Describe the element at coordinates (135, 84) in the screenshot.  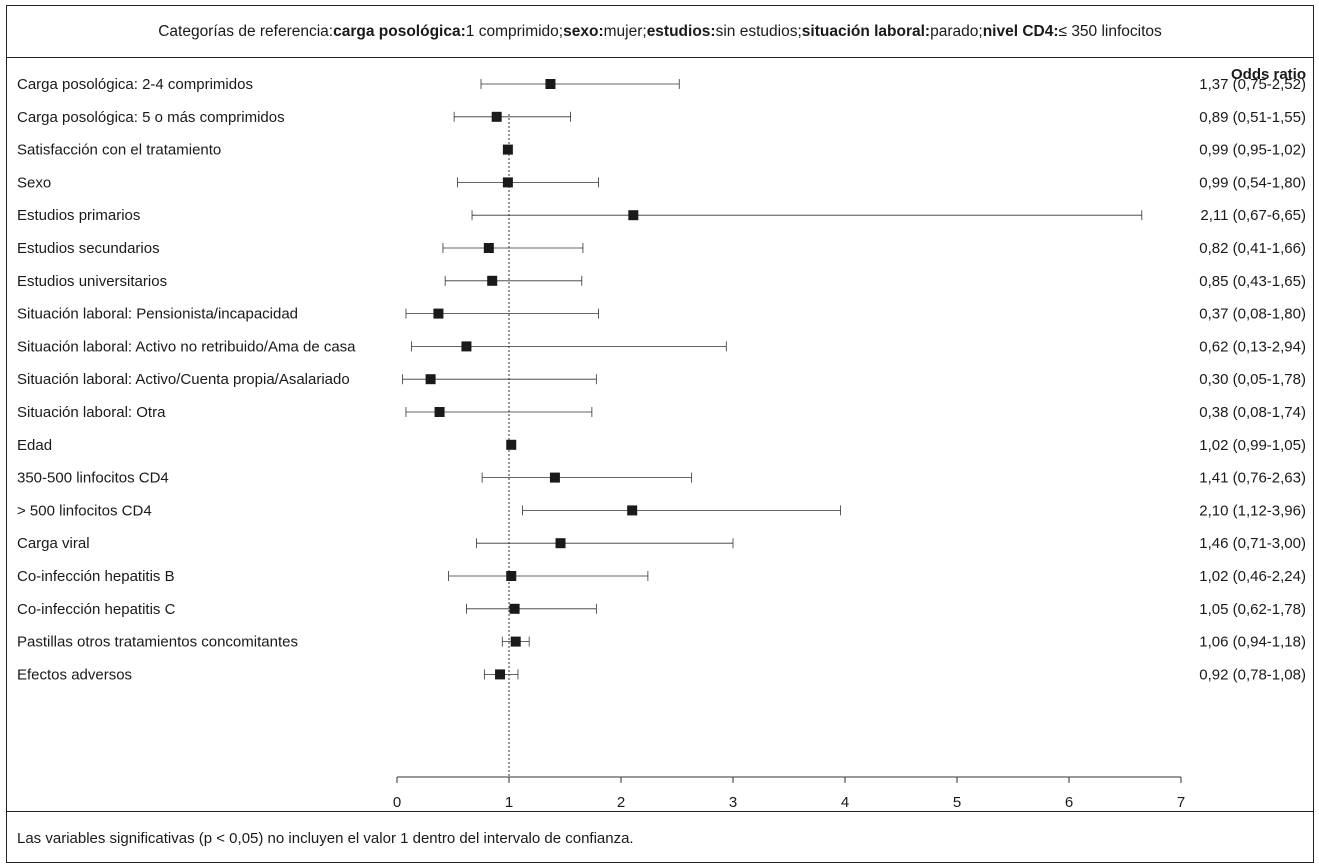
I see `row-label: Carga posológica: 2-4 comprimidos` at that location.